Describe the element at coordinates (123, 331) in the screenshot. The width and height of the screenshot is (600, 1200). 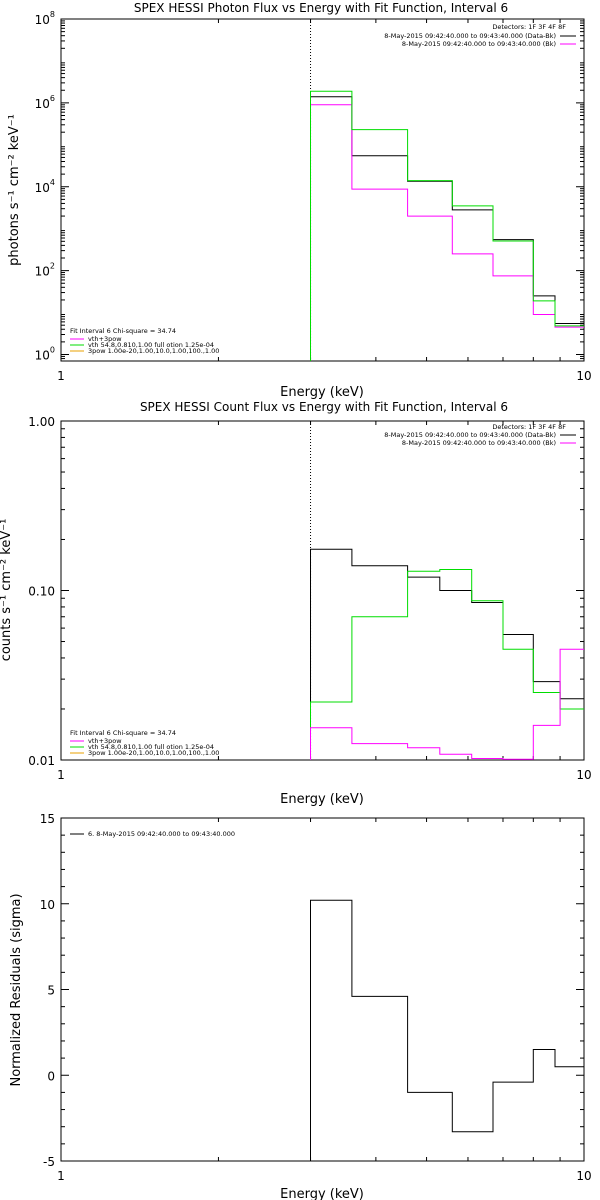
I see `photon-fit-header: Fit Interval 6 Chi-square = 34.74` at that location.